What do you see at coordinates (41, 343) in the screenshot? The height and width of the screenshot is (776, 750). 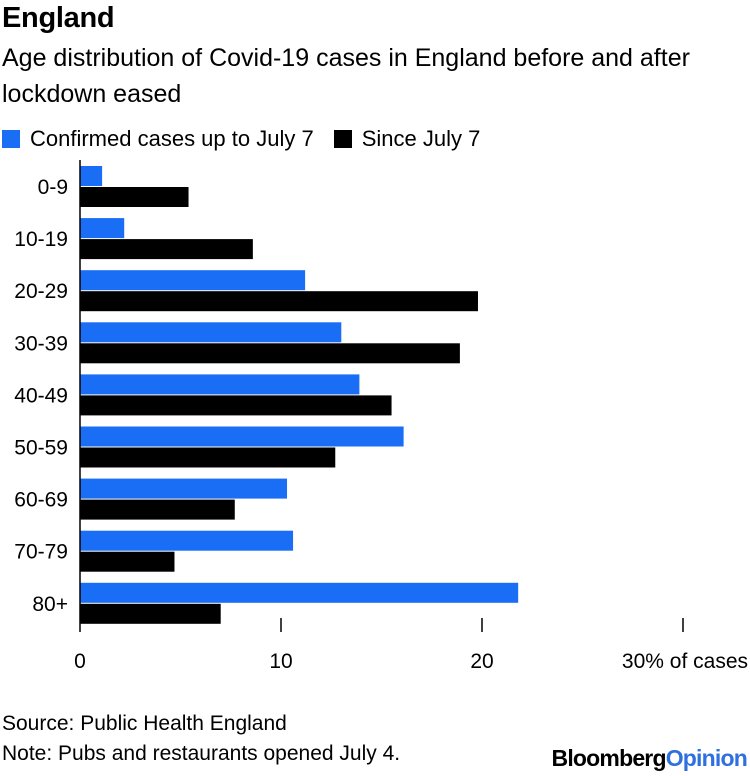 I see `category-label: 30-39` at bounding box center [41, 343].